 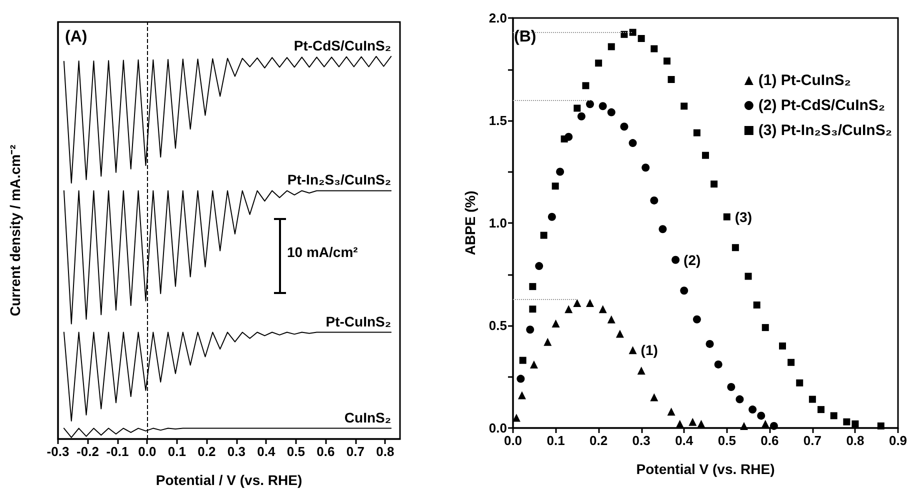 I want to click on legend-label: (3) Pt-In₂S₃/CuInS₂, so click(x=825, y=130).